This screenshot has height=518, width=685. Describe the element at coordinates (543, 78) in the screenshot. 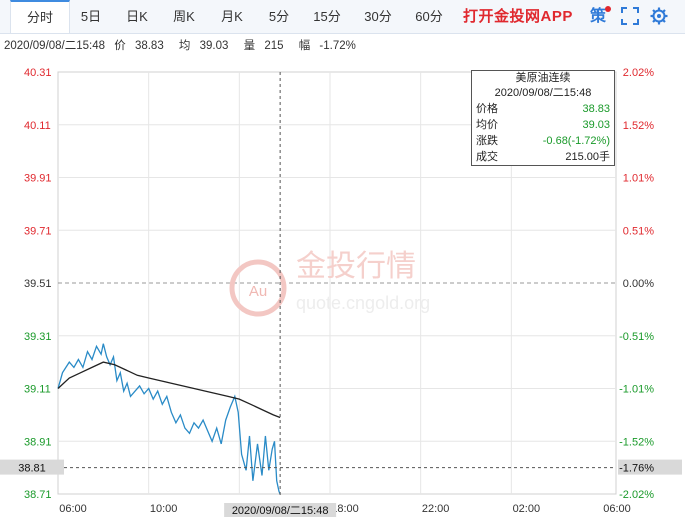

I see `tooltip-title: 美原油连续` at that location.